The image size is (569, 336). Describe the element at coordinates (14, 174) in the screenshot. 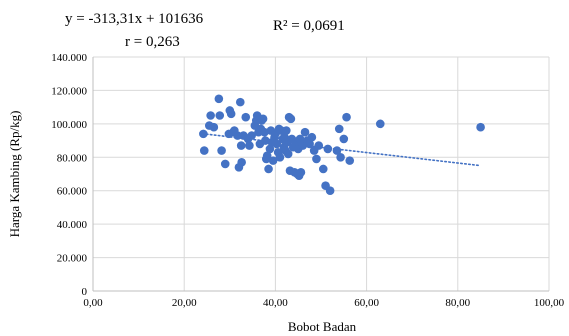

I see `y-axis-title: Harga Kambing (Rp/kg)` at that location.